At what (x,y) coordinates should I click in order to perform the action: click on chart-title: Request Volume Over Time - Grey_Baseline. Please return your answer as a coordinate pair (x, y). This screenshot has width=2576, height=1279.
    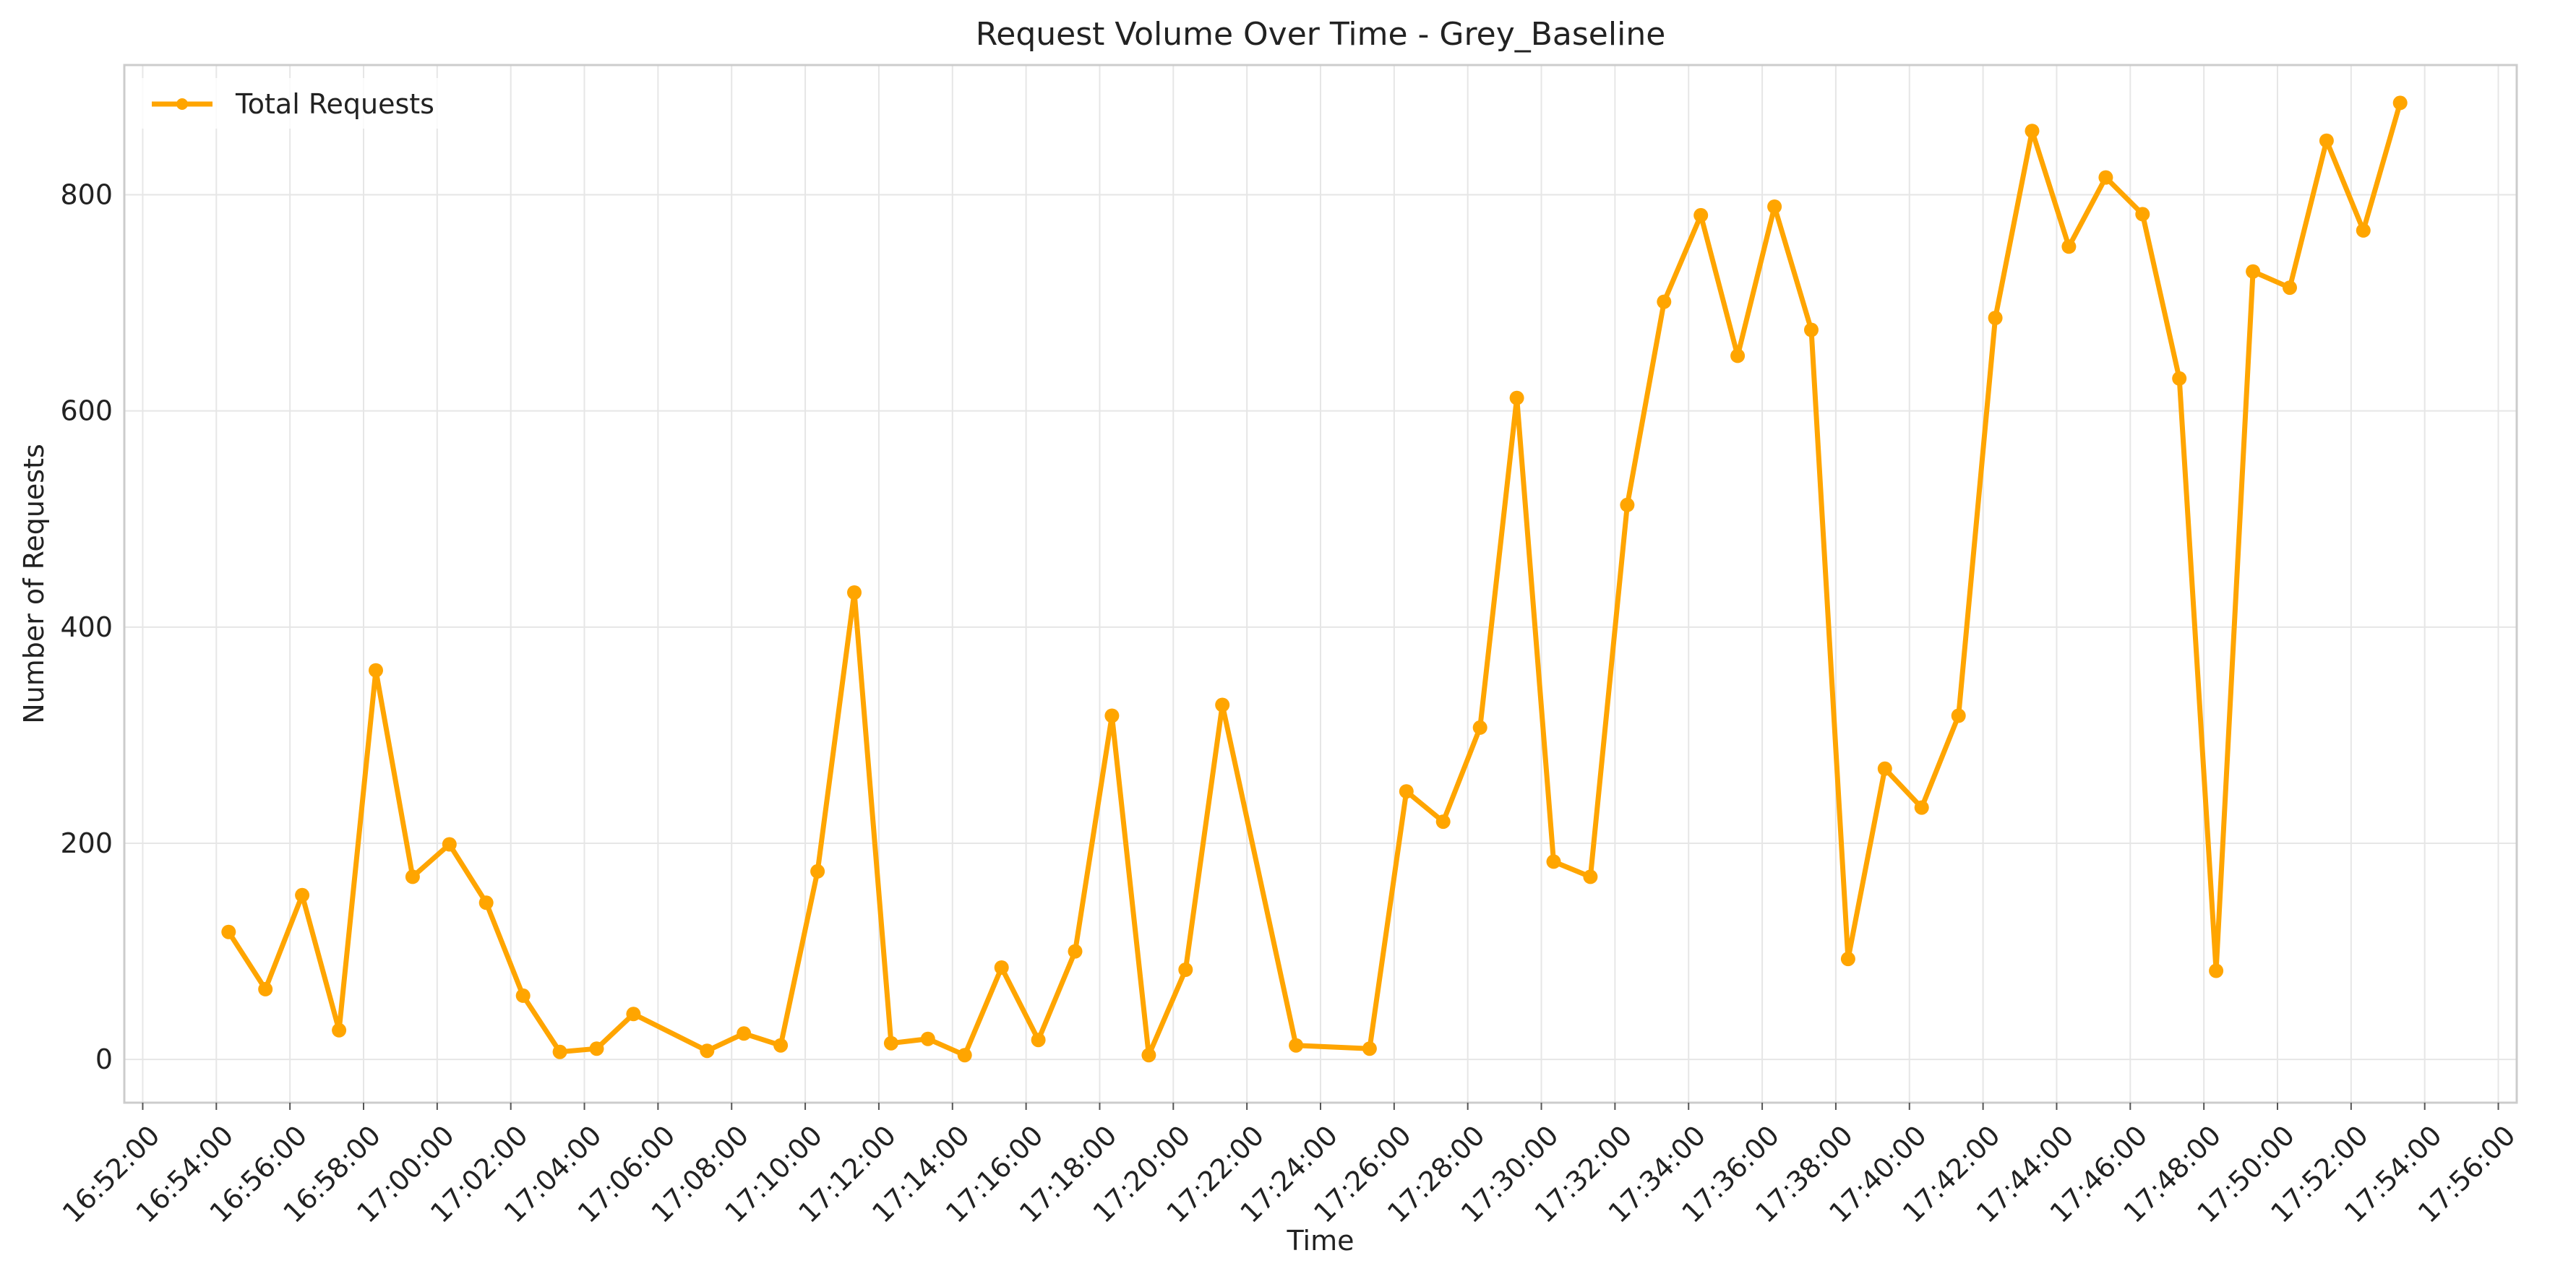
    Looking at the image, I should click on (1321, 34).